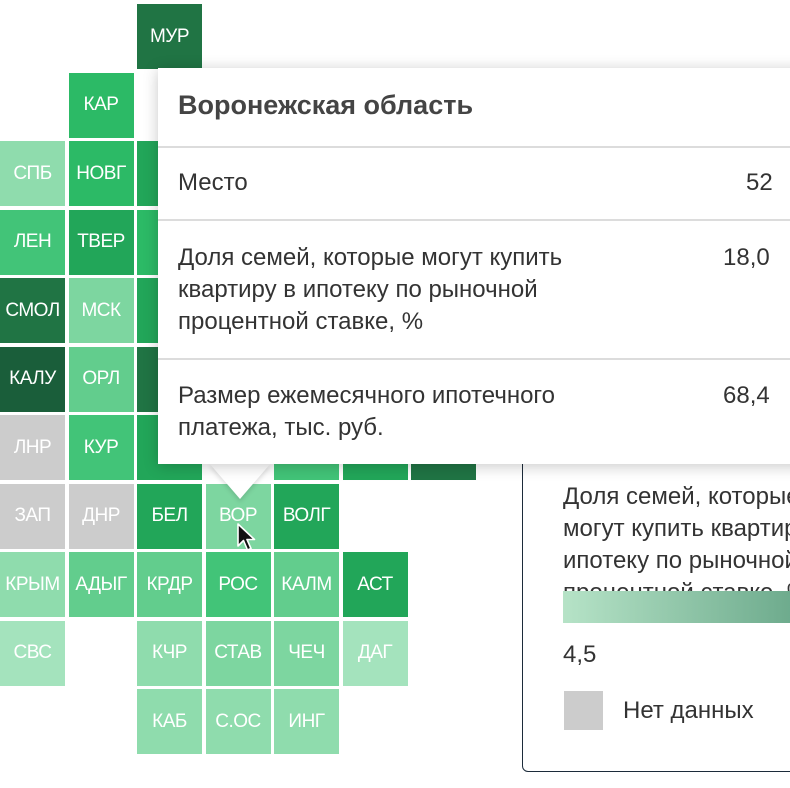 The image size is (790, 788). What do you see at coordinates (32, 379) in the screenshot?
I see `region-tile-калу: КАЛУ` at bounding box center [32, 379].